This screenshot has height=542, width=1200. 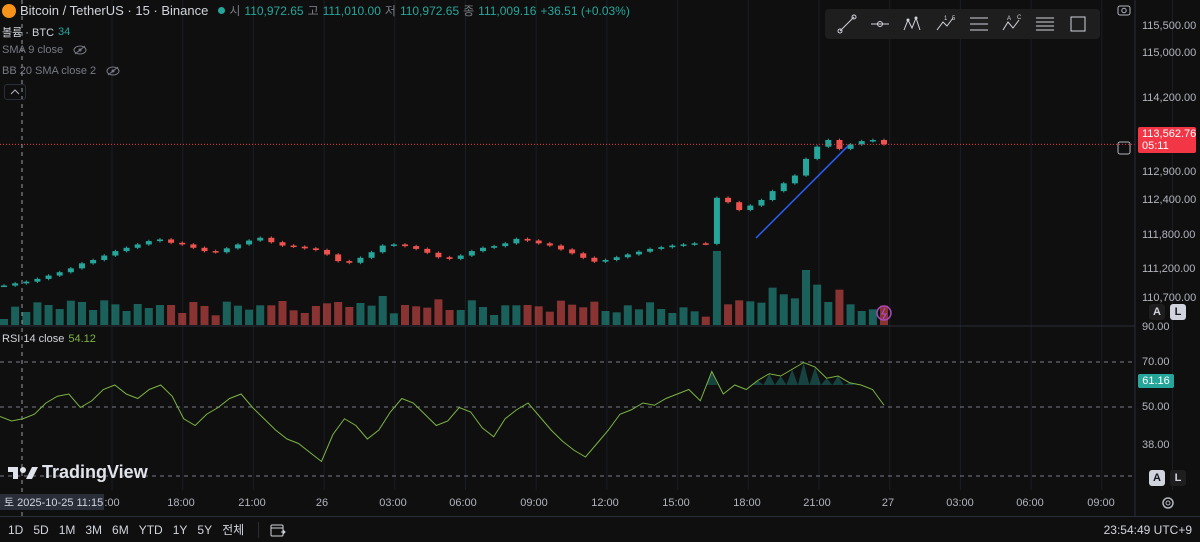 What do you see at coordinates (233, 530) in the screenshot?
I see `range-all: 전체` at bounding box center [233, 530].